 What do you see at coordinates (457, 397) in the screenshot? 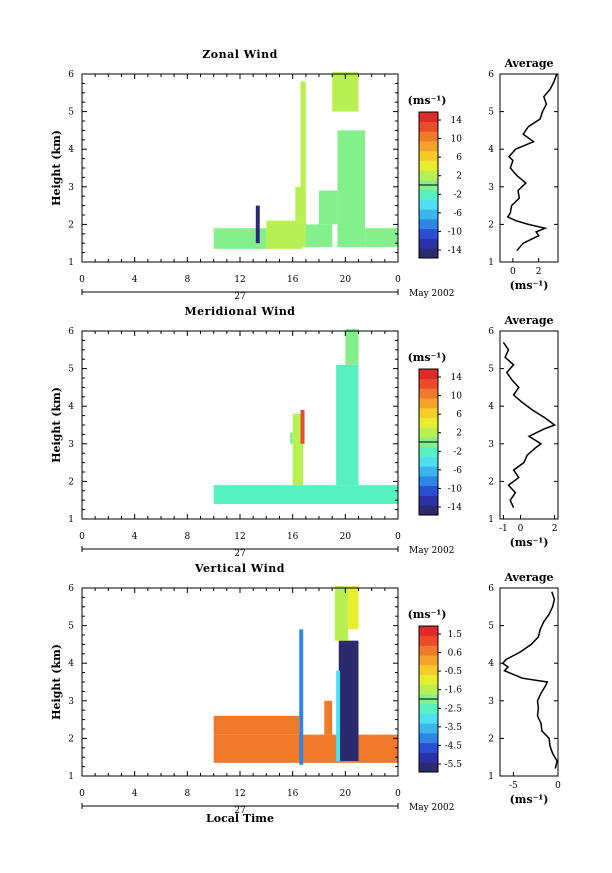
I see `colorbar-tick-label: 10` at bounding box center [457, 397].